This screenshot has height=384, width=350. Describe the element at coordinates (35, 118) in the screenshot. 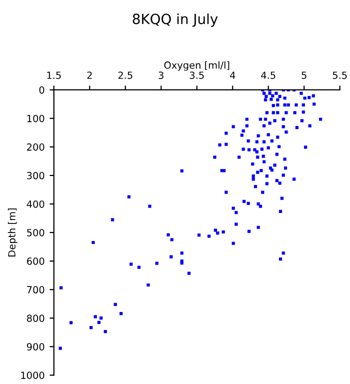

I see `y-tick-label: 100` at that location.